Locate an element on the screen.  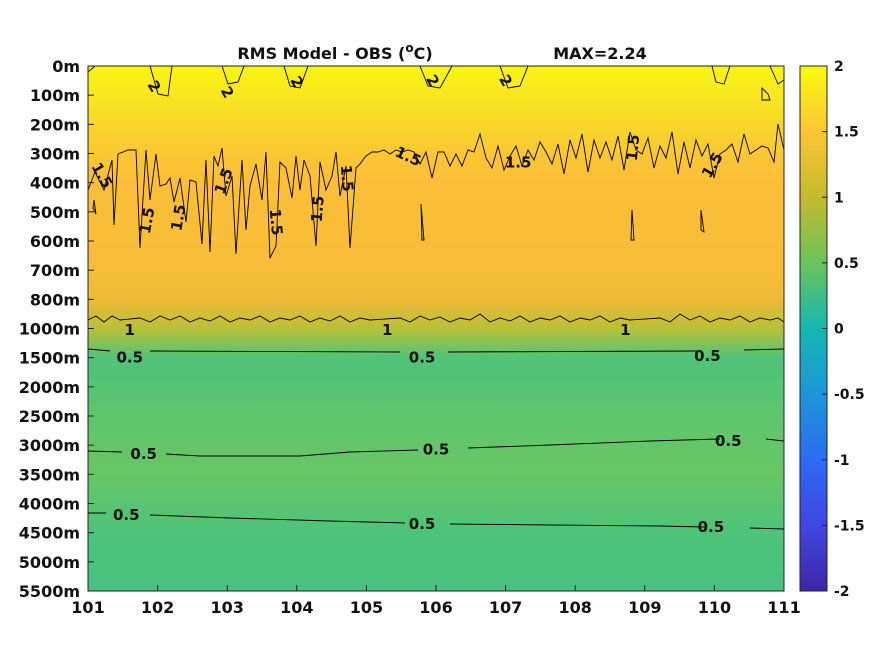
contour-0-5-middle is located at coordinates (436, 447).